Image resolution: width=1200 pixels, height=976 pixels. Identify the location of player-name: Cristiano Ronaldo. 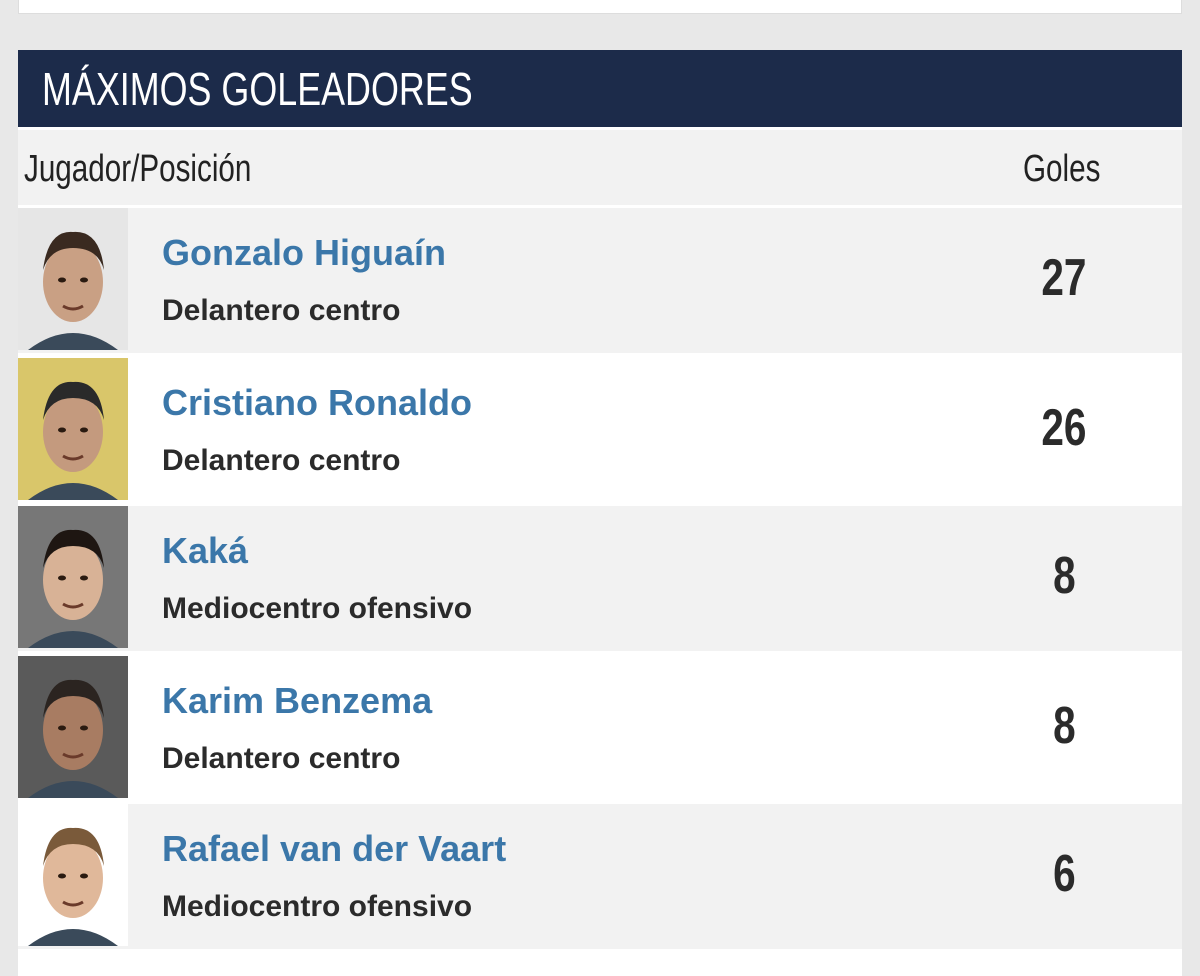
(317, 402).